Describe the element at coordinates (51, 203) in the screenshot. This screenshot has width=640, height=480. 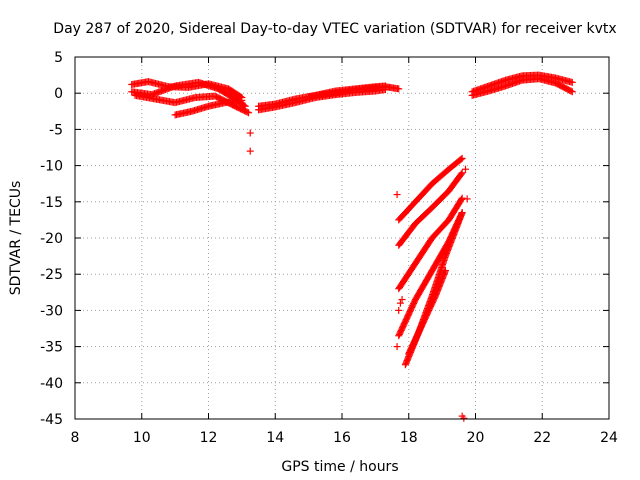
I see `y-tick-label: -15` at that location.